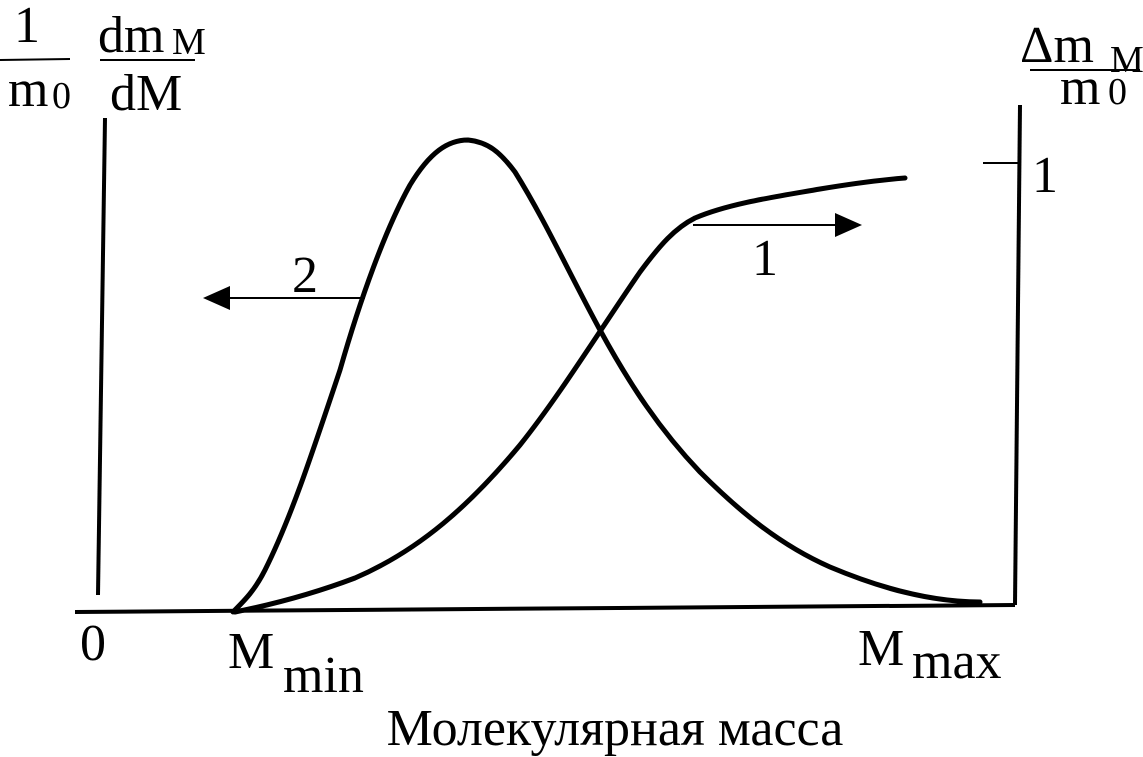  What do you see at coordinates (1057, 45) in the screenshot?
I see `fraction-num: Δm` at bounding box center [1057, 45].